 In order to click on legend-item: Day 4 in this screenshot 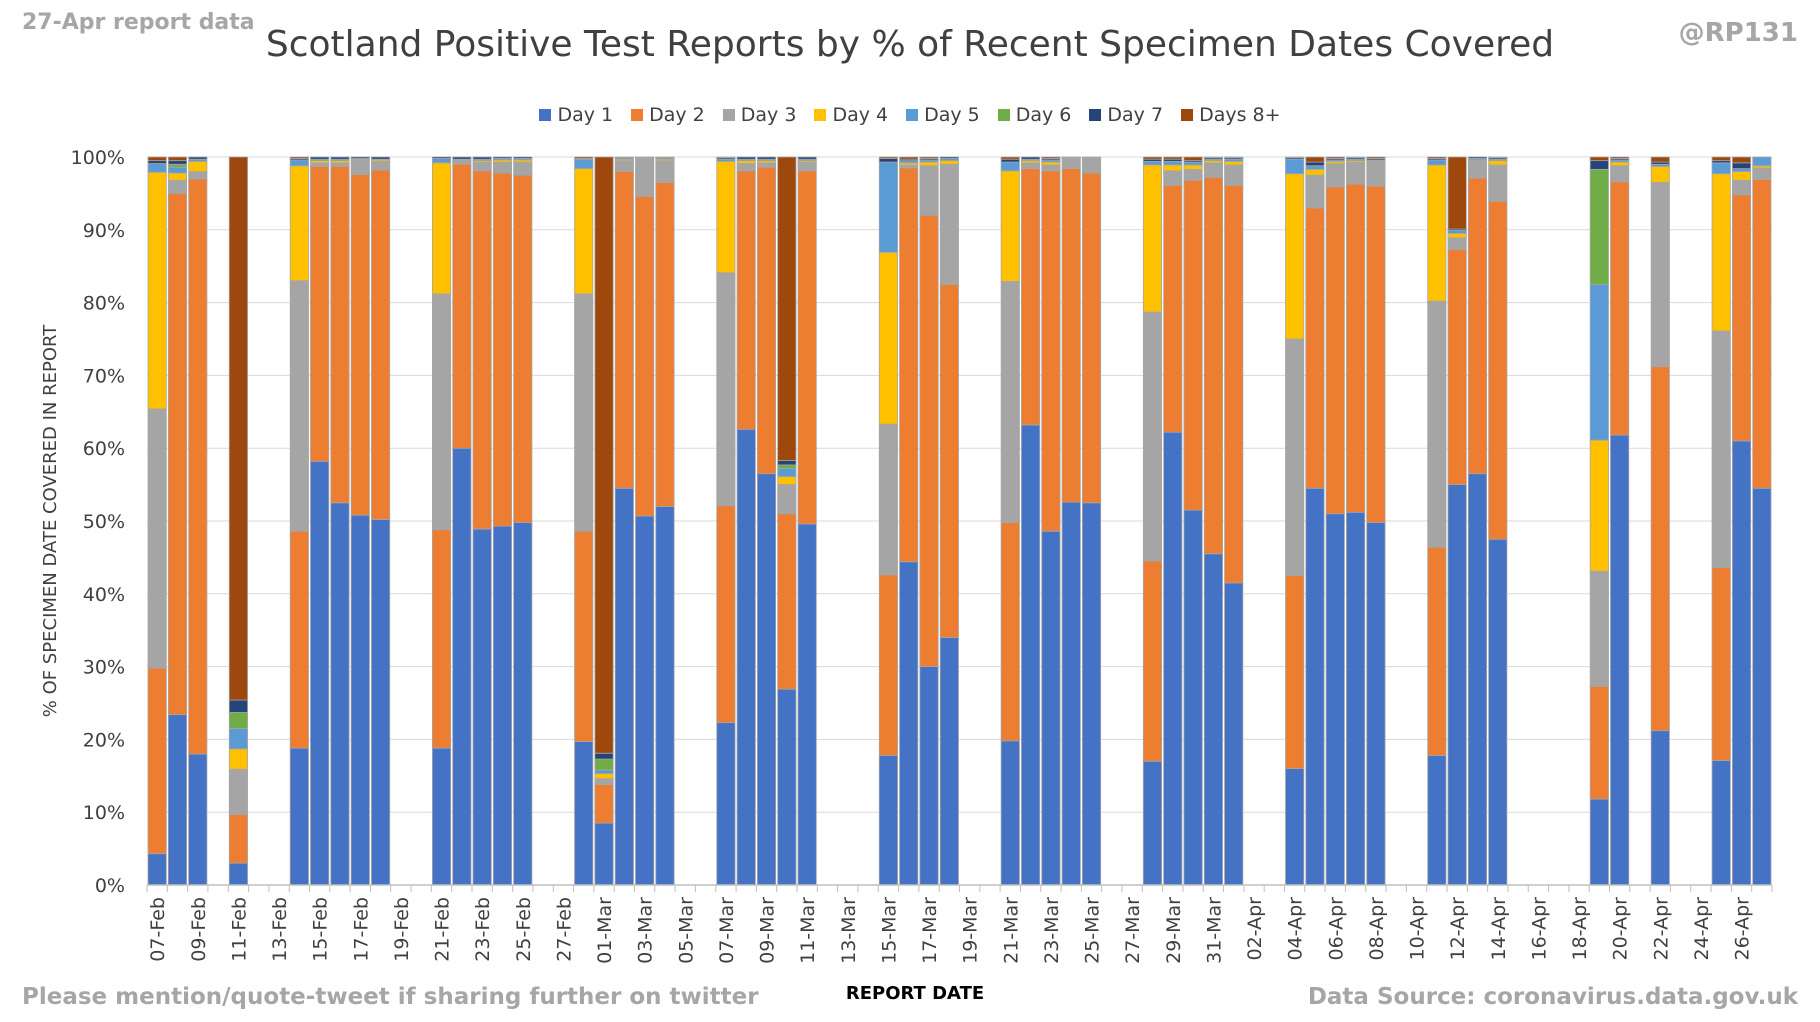, I will do `click(851, 115)`.